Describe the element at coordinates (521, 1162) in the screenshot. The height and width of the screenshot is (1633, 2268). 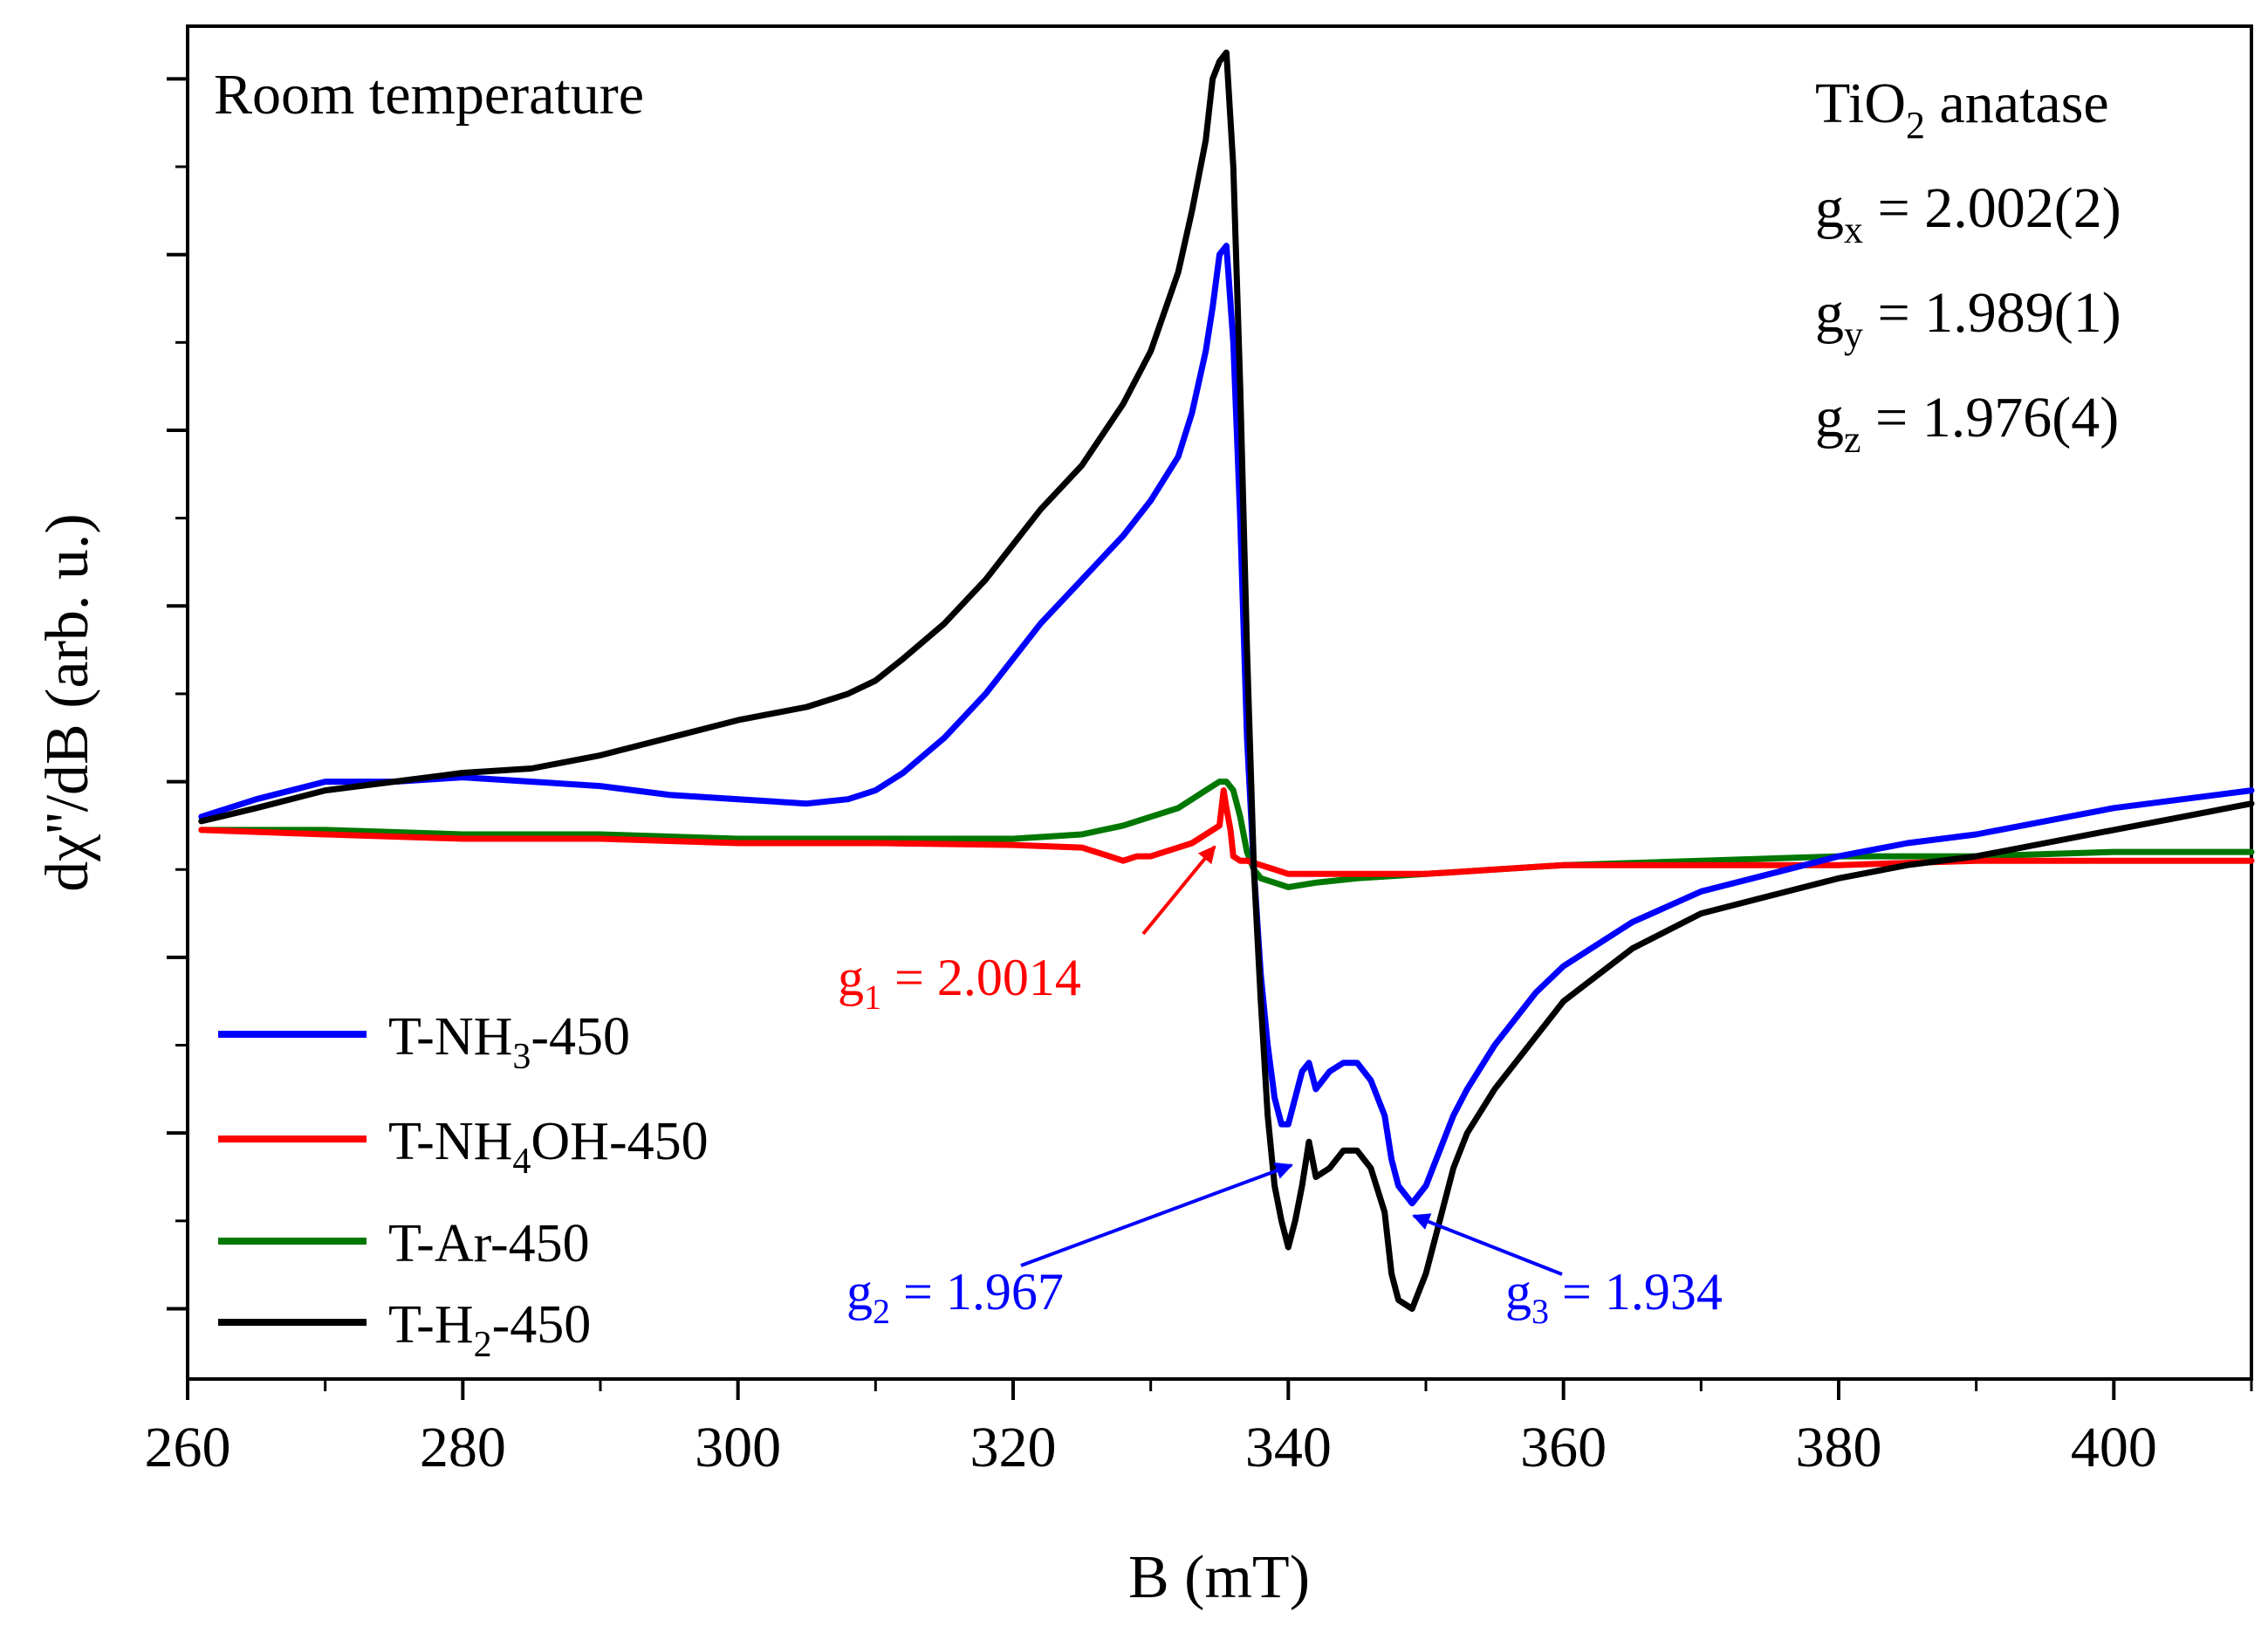
I see `legend-nh4oh-sub: 4` at that location.